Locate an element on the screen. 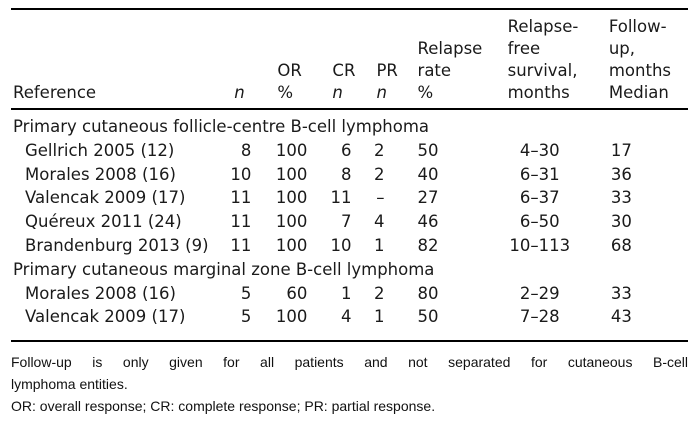 The height and width of the screenshot is (422, 700). table-row: Valencak 2009 (17) 5 100 4 1 50 7–28 43 is located at coordinates (349, 323).